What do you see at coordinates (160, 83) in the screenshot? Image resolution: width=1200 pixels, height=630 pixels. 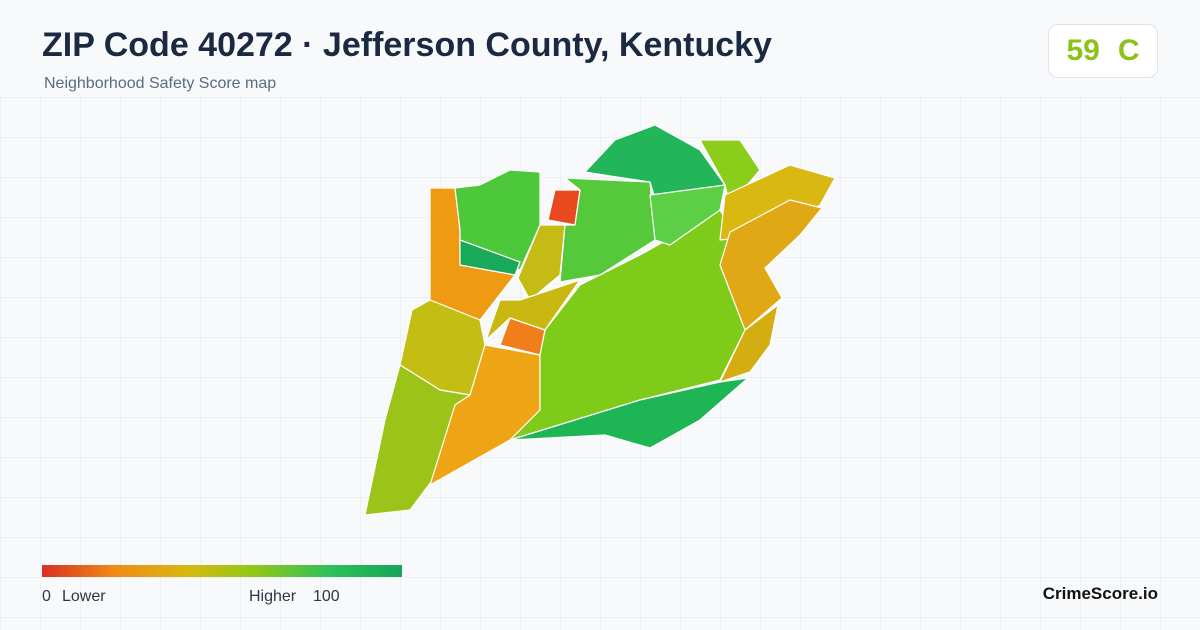 I see `subtitle: Neighborhood Safety Score map` at bounding box center [160, 83].